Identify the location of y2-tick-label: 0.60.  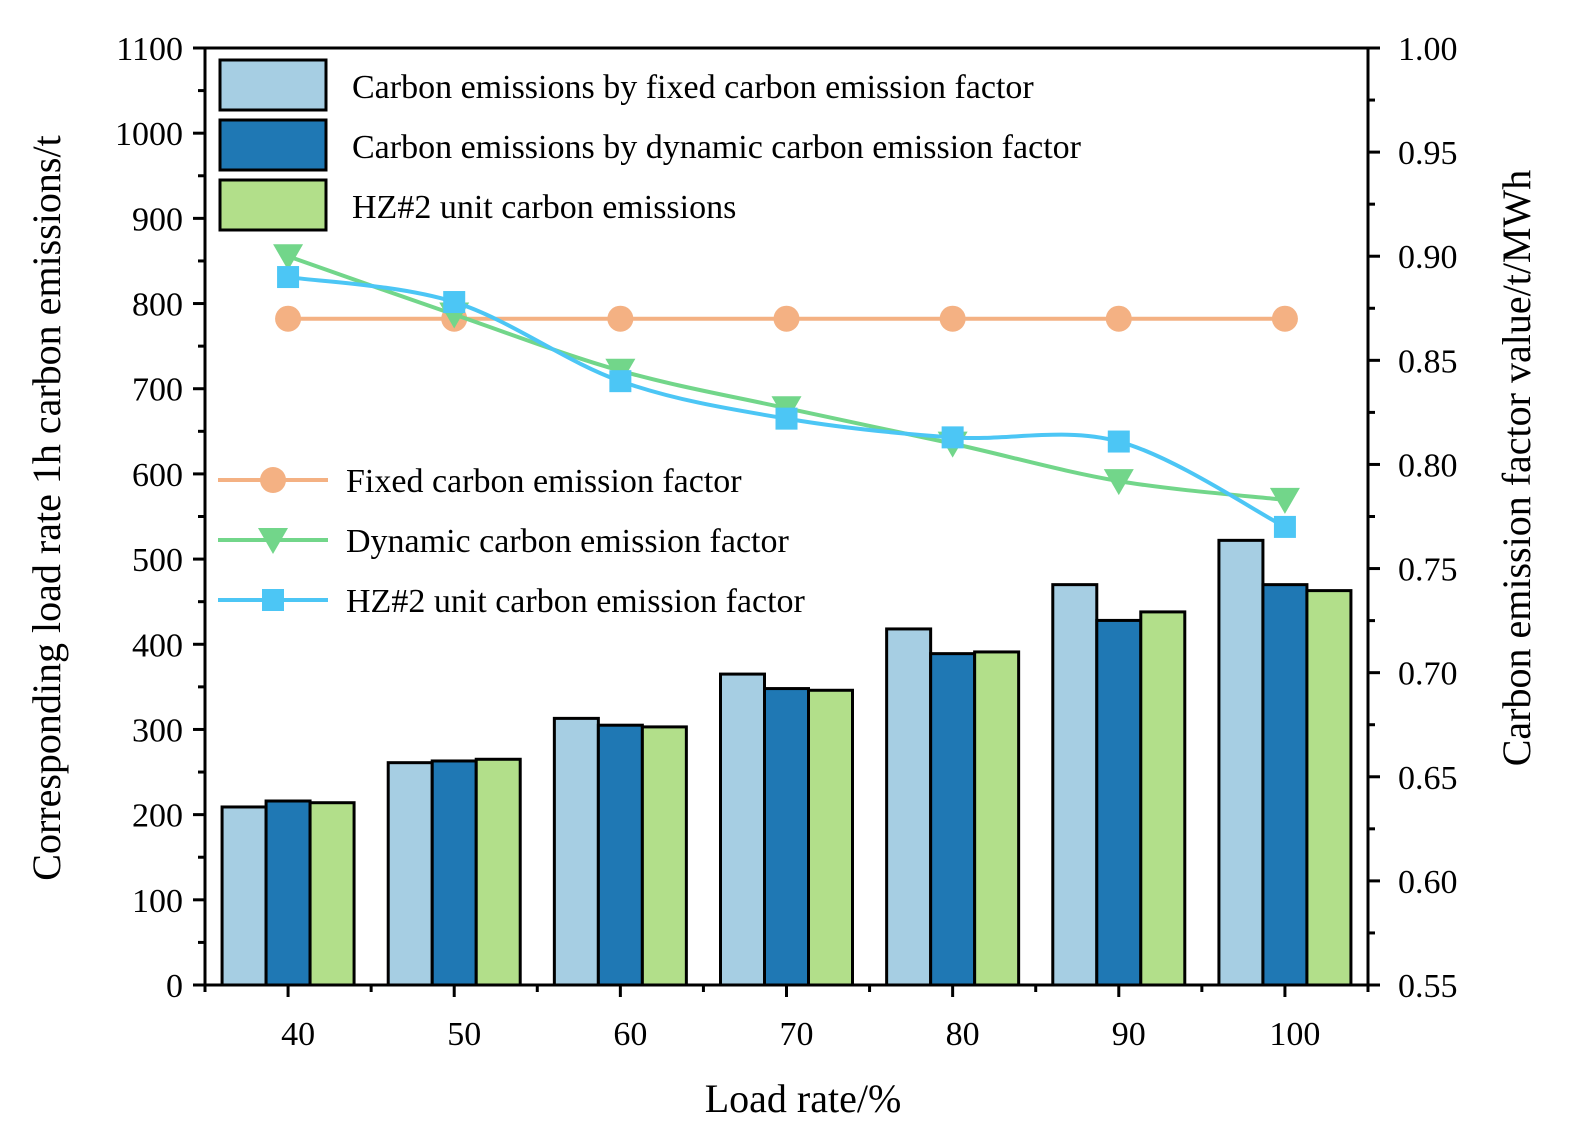
(1428, 882).